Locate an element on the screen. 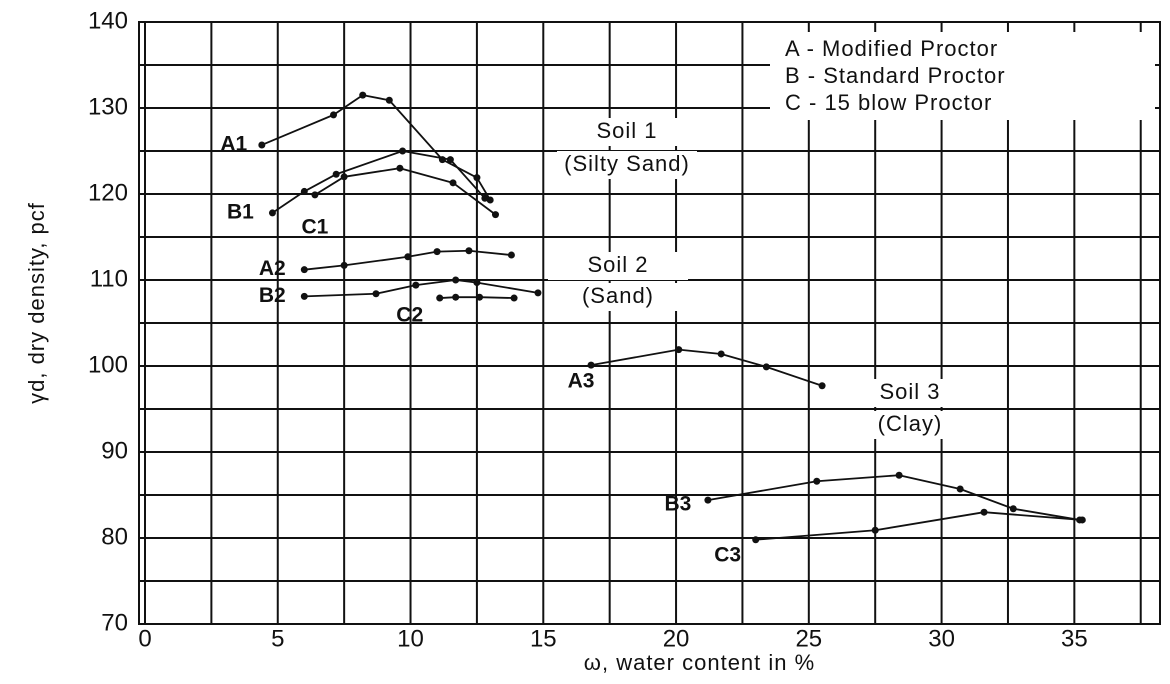 The image size is (1170, 684). annotation: Soil 3 is located at coordinates (909, 391).